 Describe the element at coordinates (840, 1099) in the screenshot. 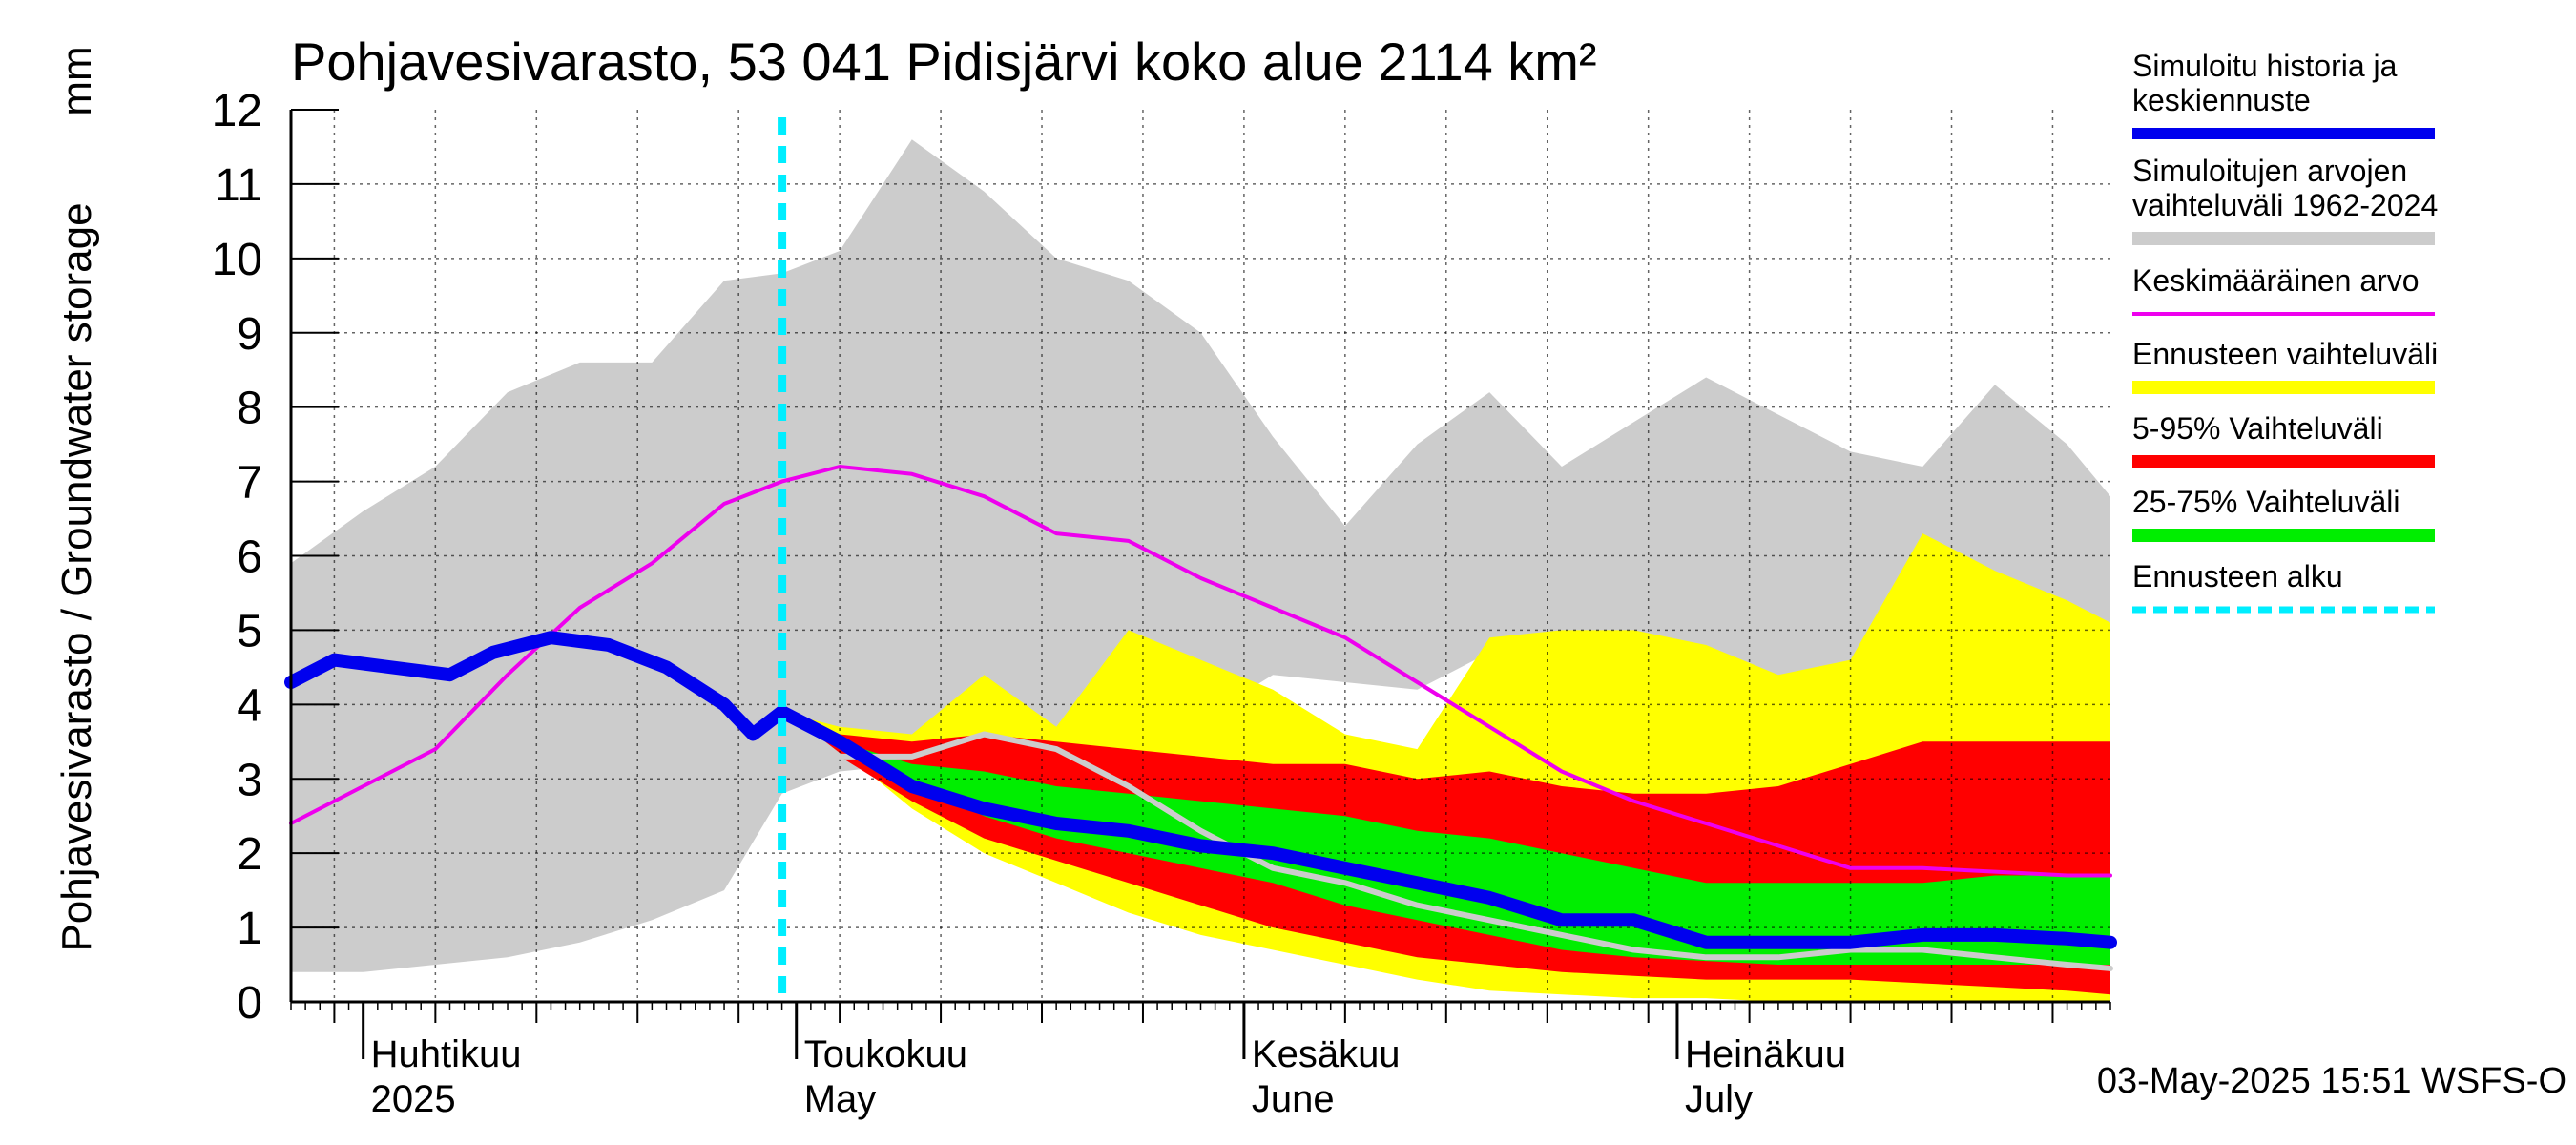

I see `x-month-sublabel: May` at that location.